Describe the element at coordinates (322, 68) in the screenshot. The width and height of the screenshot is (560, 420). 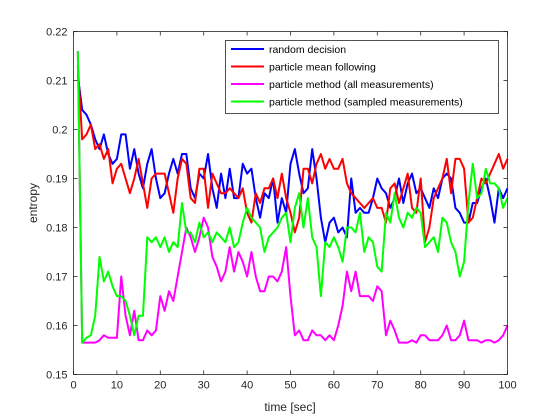
I see `legend-label-2: particle mean following` at that location.